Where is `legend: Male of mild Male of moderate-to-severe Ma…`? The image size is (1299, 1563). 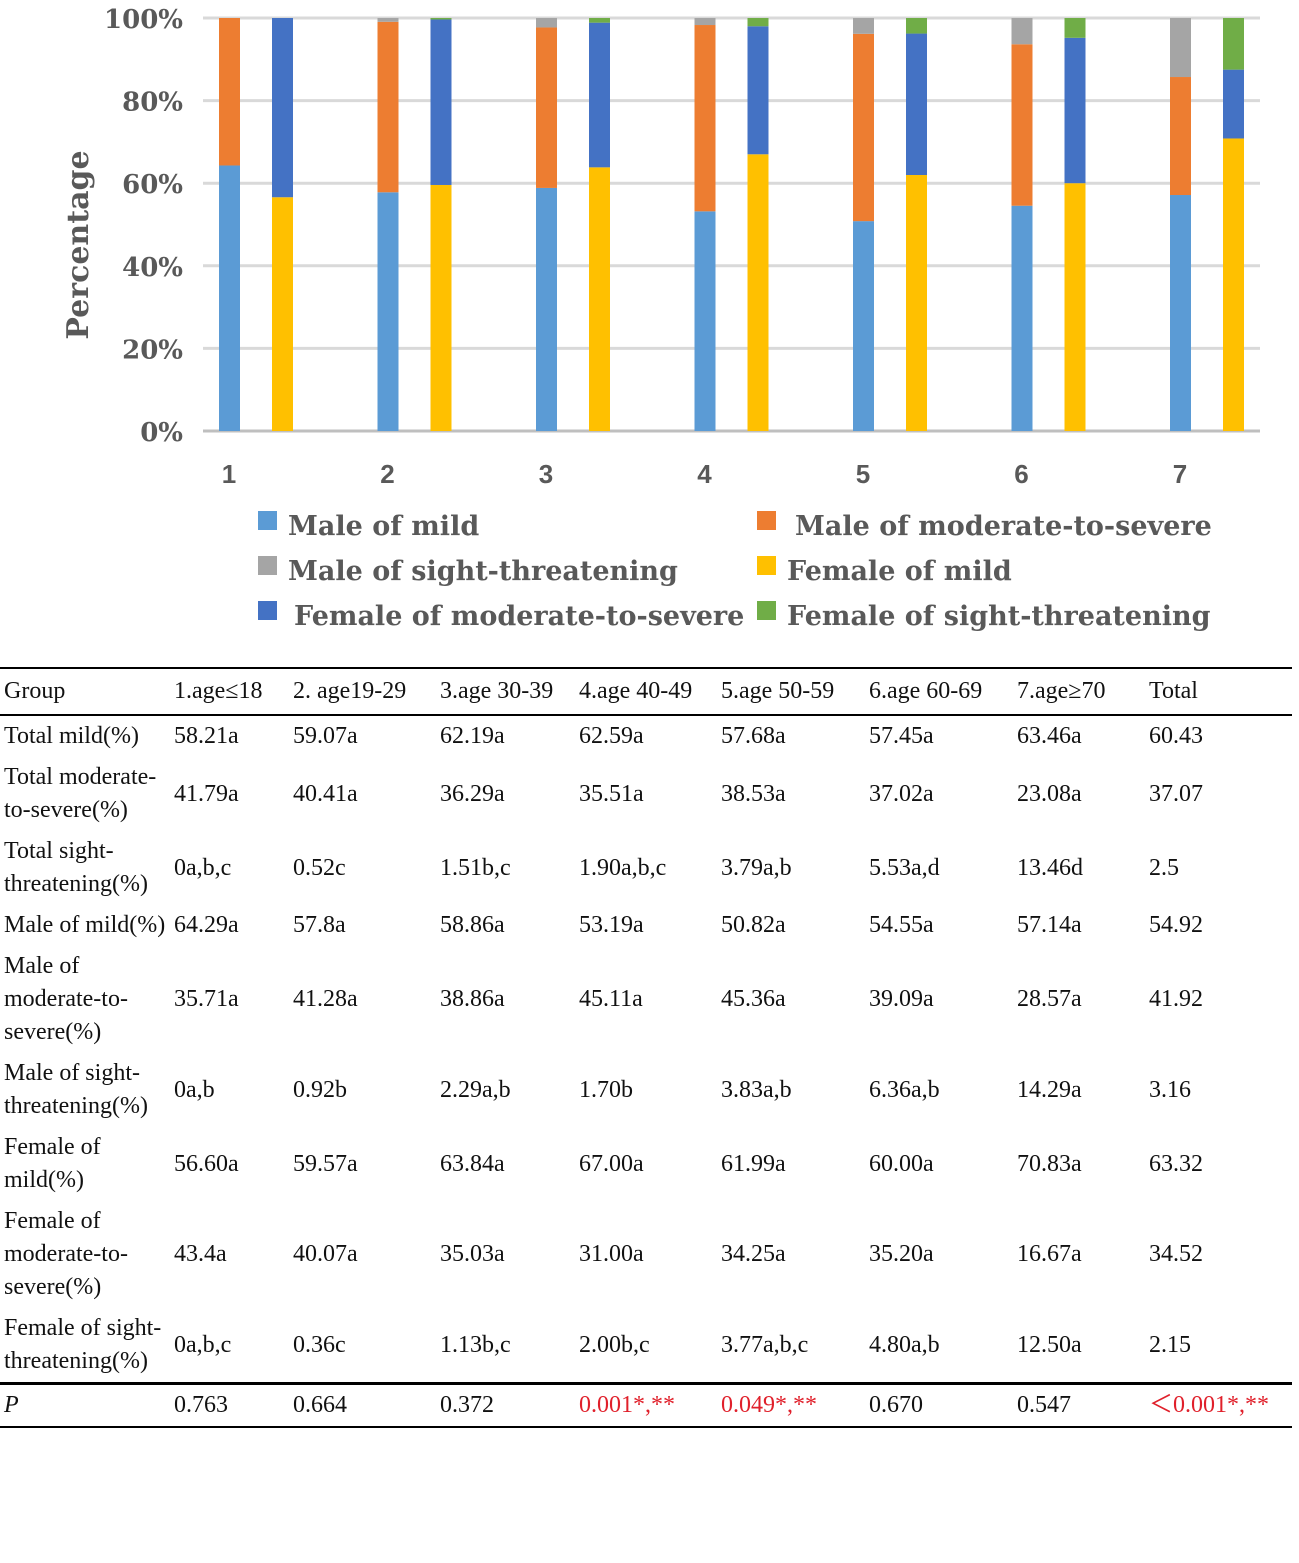
legend: Male of mild Male of moderate-to-severe Ma… is located at coordinates (735, 571).